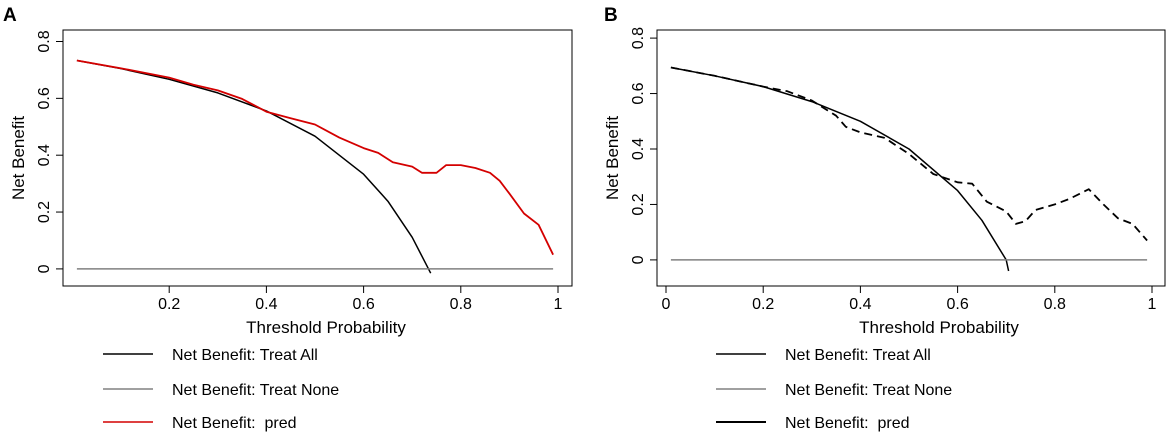  What do you see at coordinates (44, 212) in the screenshot?
I see `panel-a-y-tick-label: 0.2` at bounding box center [44, 212].